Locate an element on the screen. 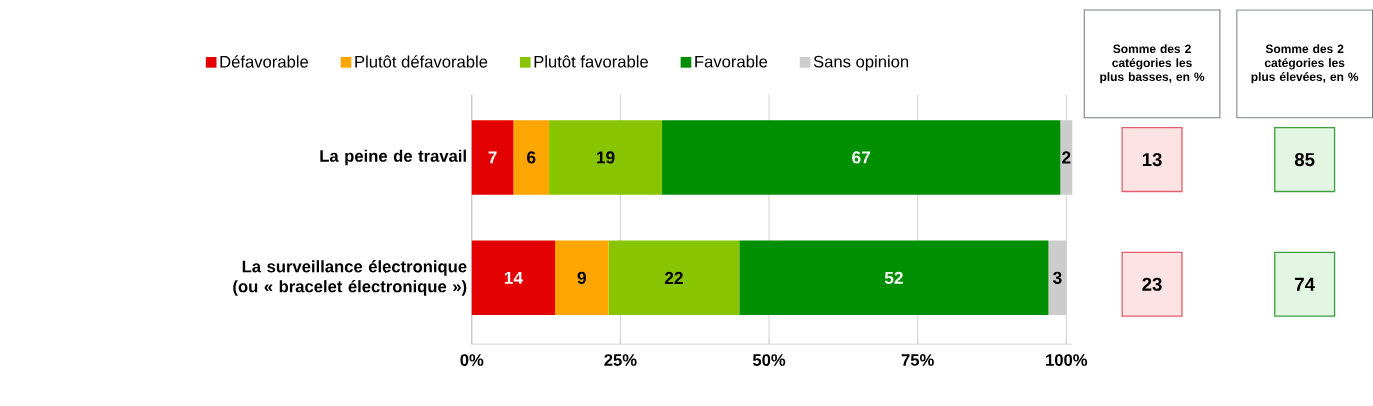 This screenshot has width=1373, height=406. text: Somme des 2 catégories les plus basses, en % is located at coordinates (1152, 64).